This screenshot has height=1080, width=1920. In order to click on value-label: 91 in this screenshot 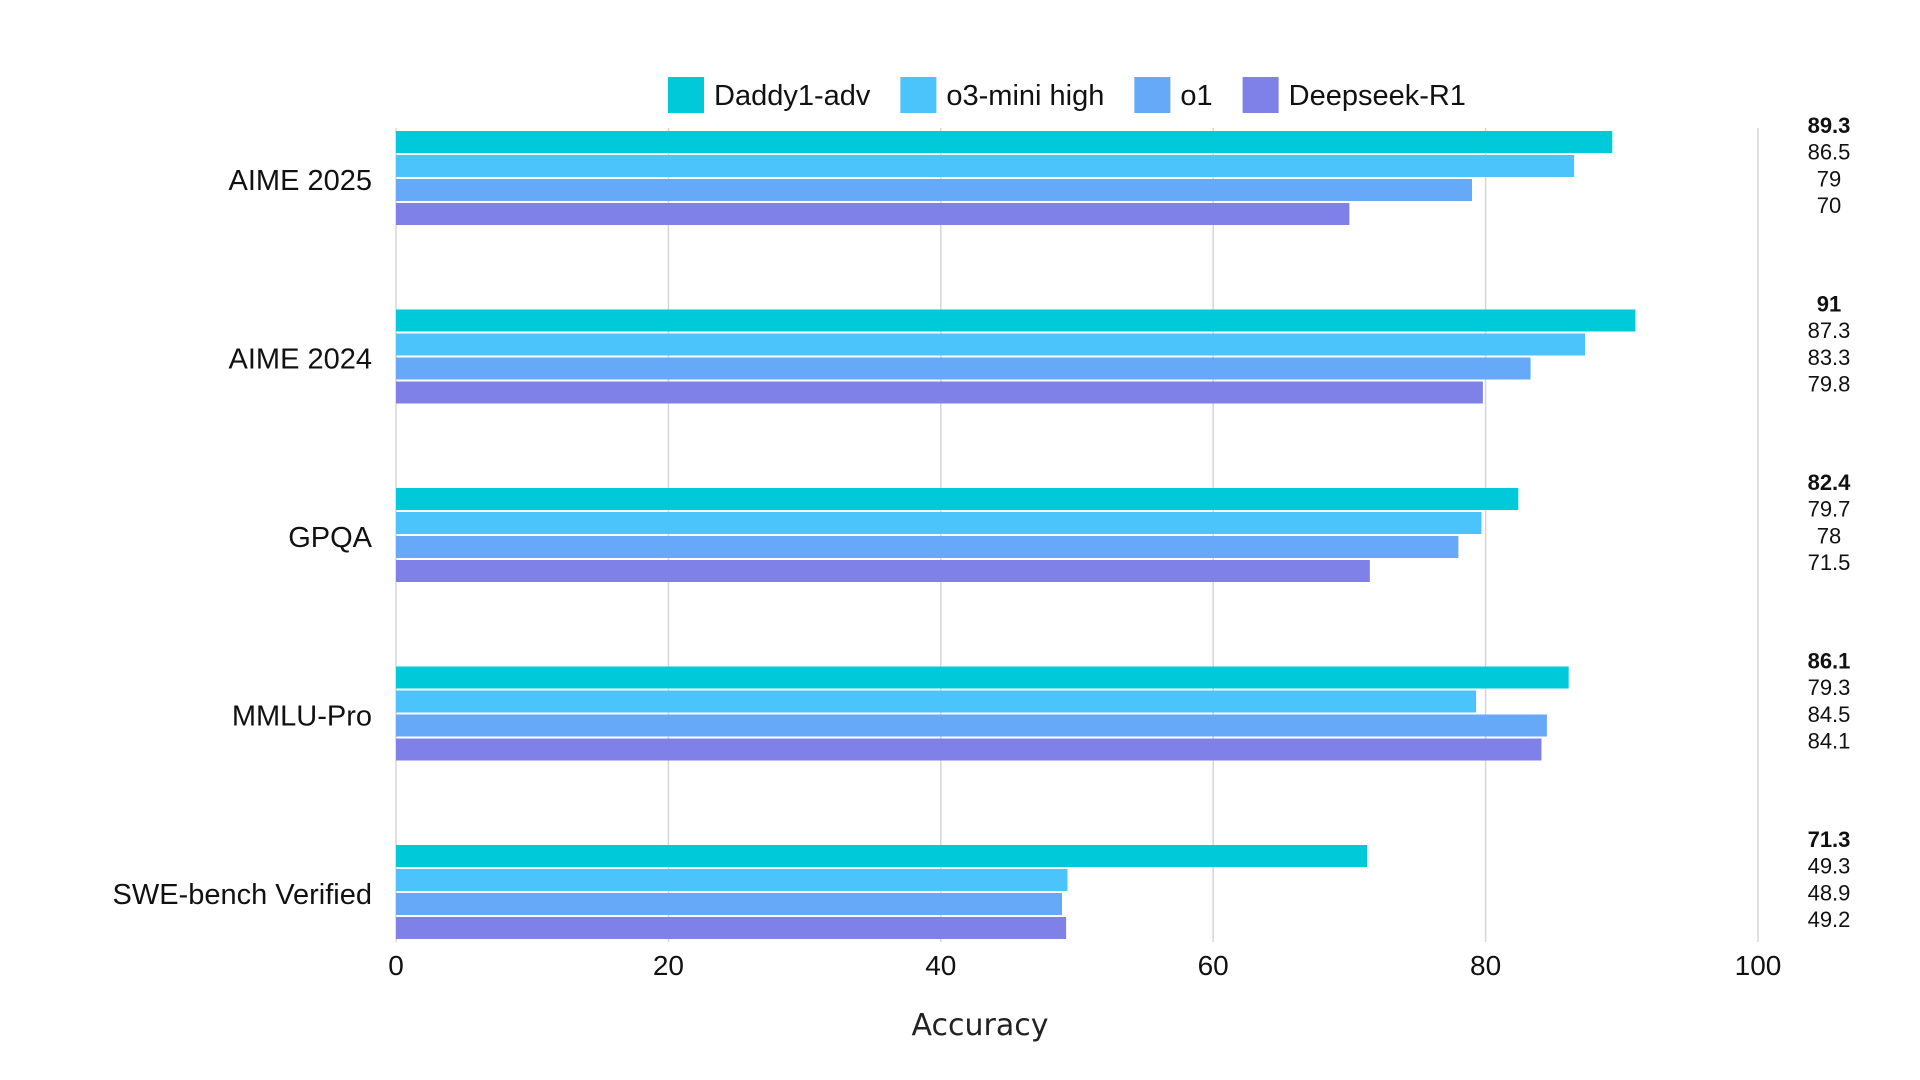, I will do `click(1829, 304)`.